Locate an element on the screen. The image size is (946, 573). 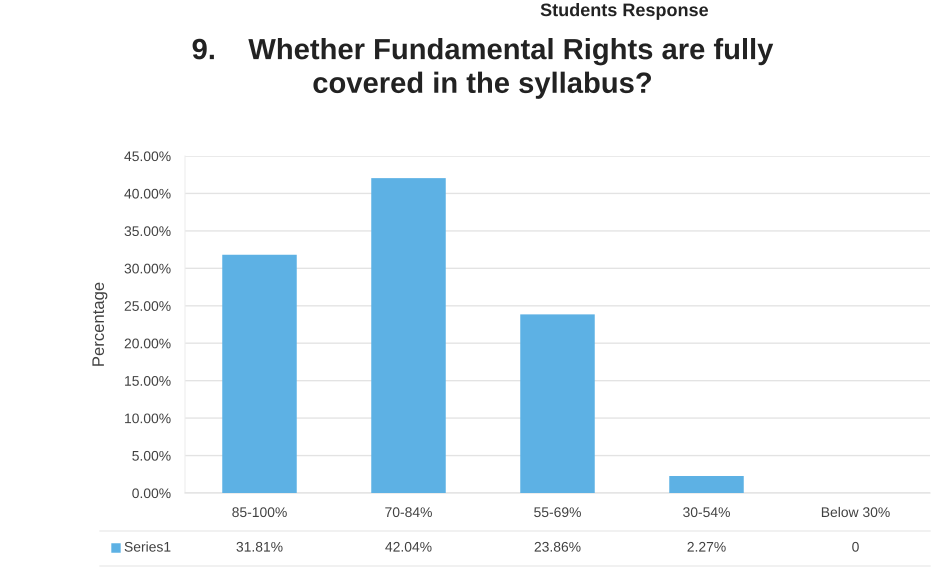
y-tick-label: 40.00% is located at coordinates (147, 193).